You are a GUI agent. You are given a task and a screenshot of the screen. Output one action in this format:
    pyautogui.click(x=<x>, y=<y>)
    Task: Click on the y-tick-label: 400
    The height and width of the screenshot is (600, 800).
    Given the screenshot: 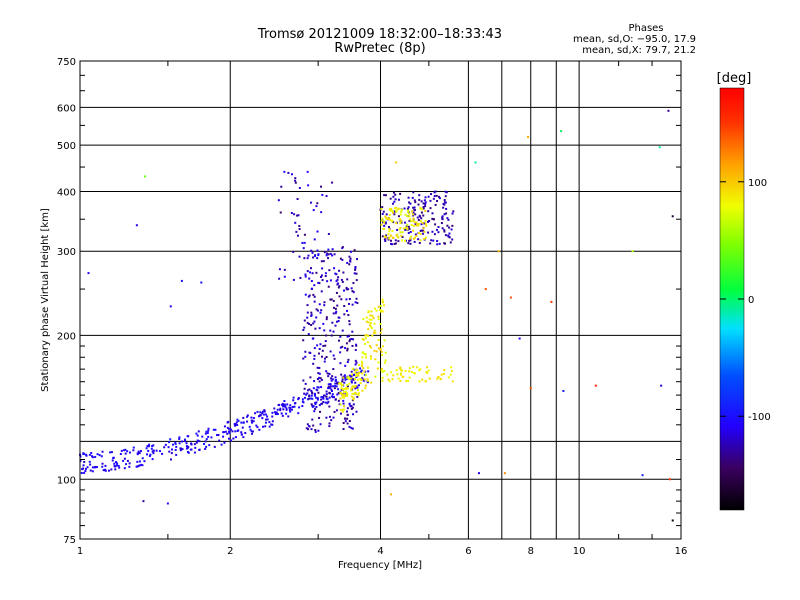 What is the action you would take?
    pyautogui.click(x=66, y=192)
    